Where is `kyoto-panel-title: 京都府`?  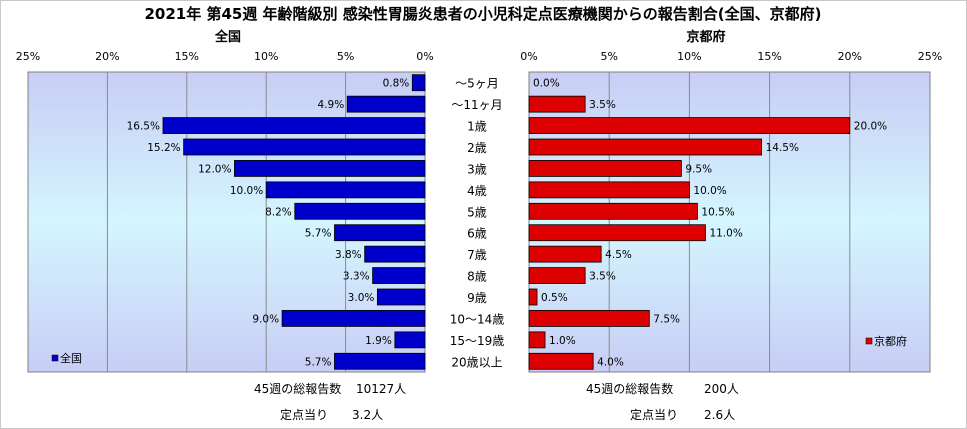
kyoto-panel-title: 京都府 is located at coordinates (705, 37).